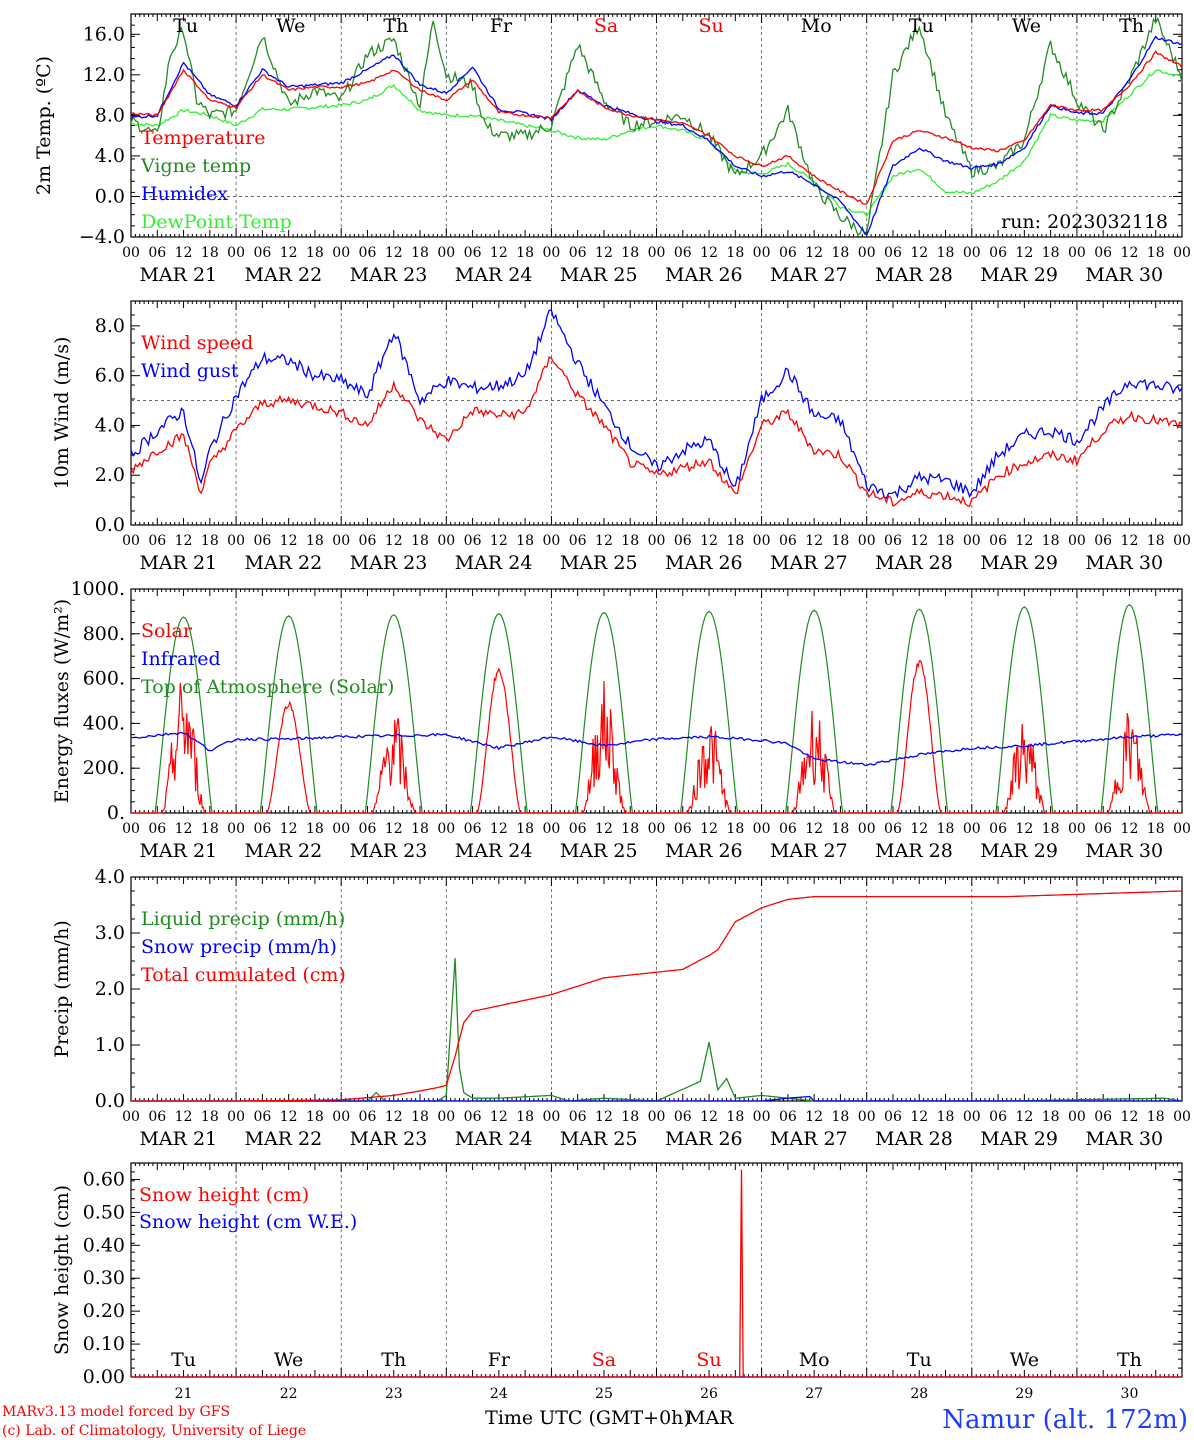 The image size is (1194, 1440). Describe the element at coordinates (216, 222) in the screenshot. I see `legend-entry: DewPoint Temp` at that location.